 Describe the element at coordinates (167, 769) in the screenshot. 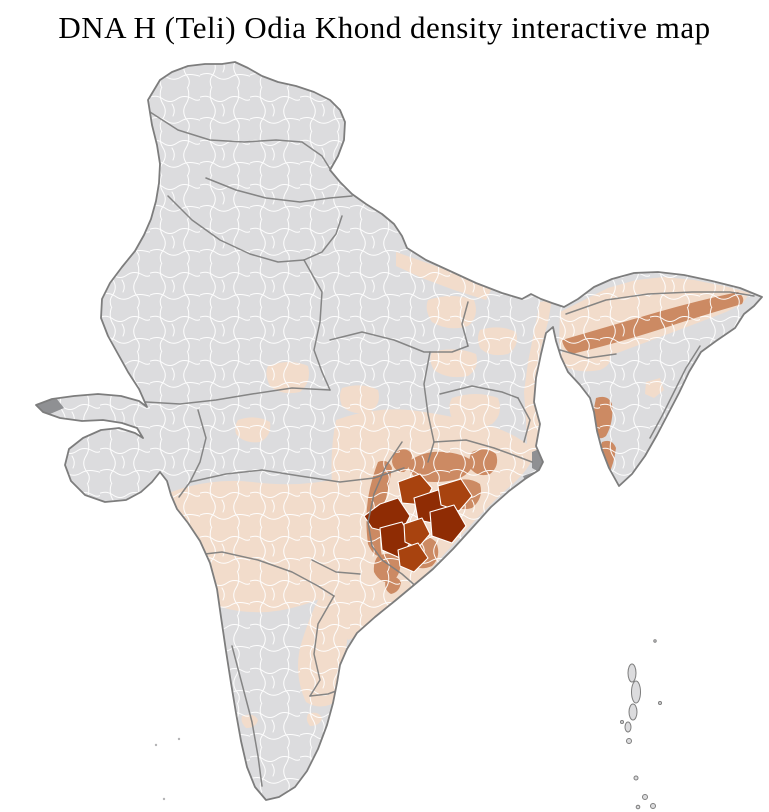

I see `lakshadweep-islands` at that location.